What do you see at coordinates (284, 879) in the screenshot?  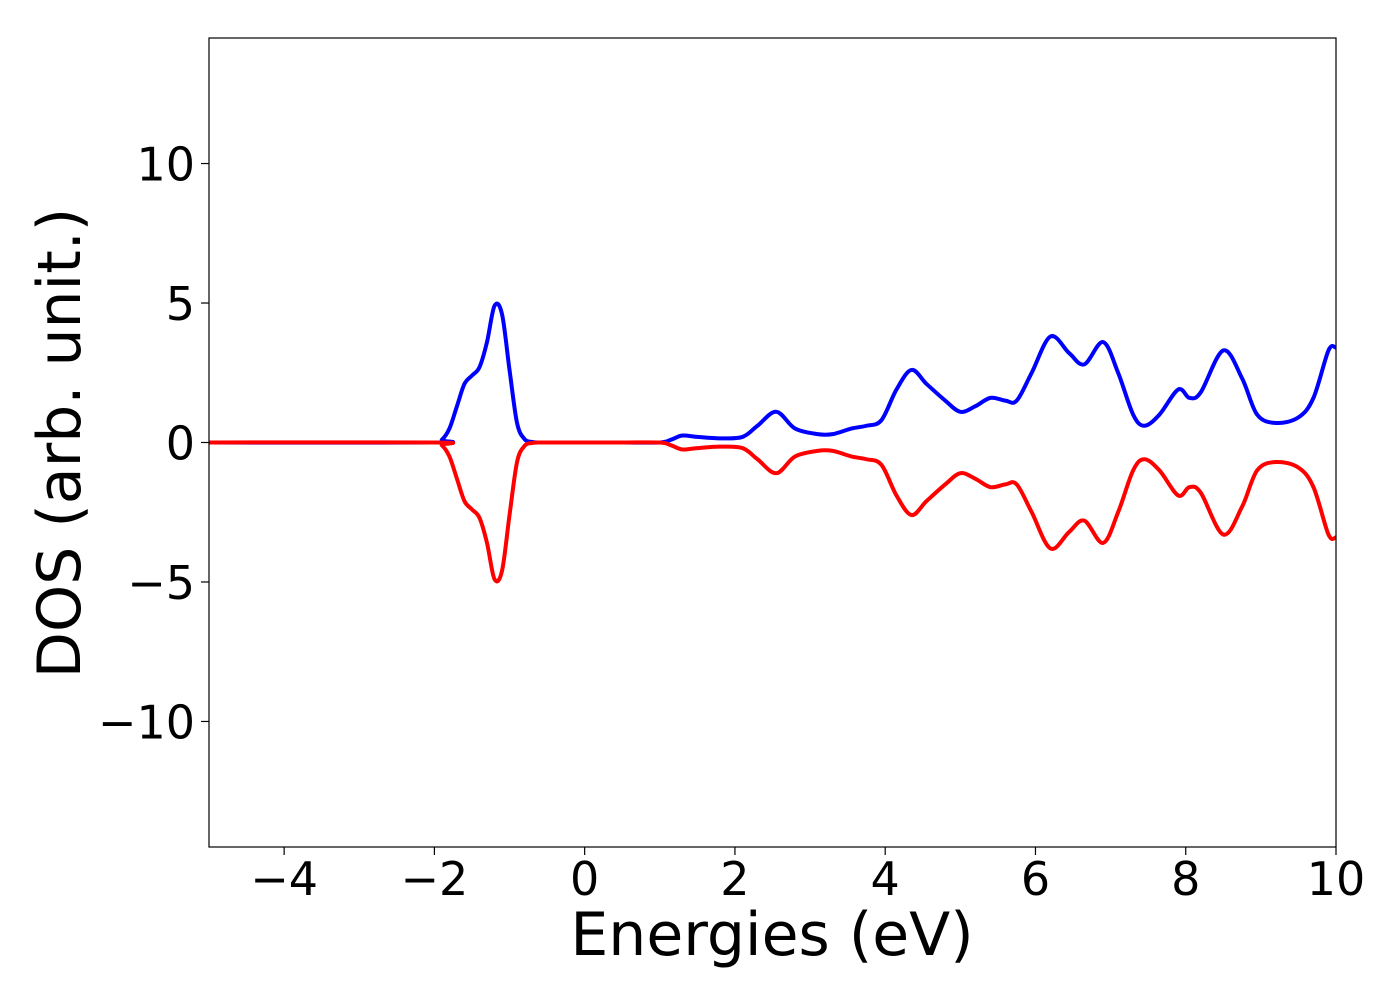 I see `x-tick-label: −4` at bounding box center [284, 879].